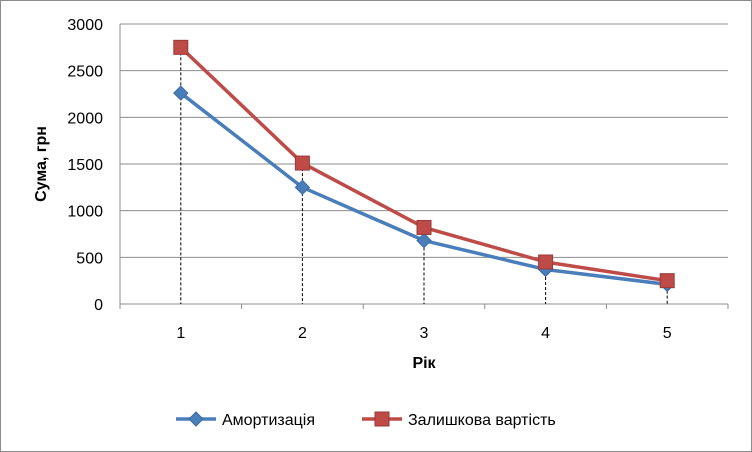 The height and width of the screenshot is (452, 752). Describe the element at coordinates (667, 333) in the screenshot. I see `x-tick-label: 5` at that location.